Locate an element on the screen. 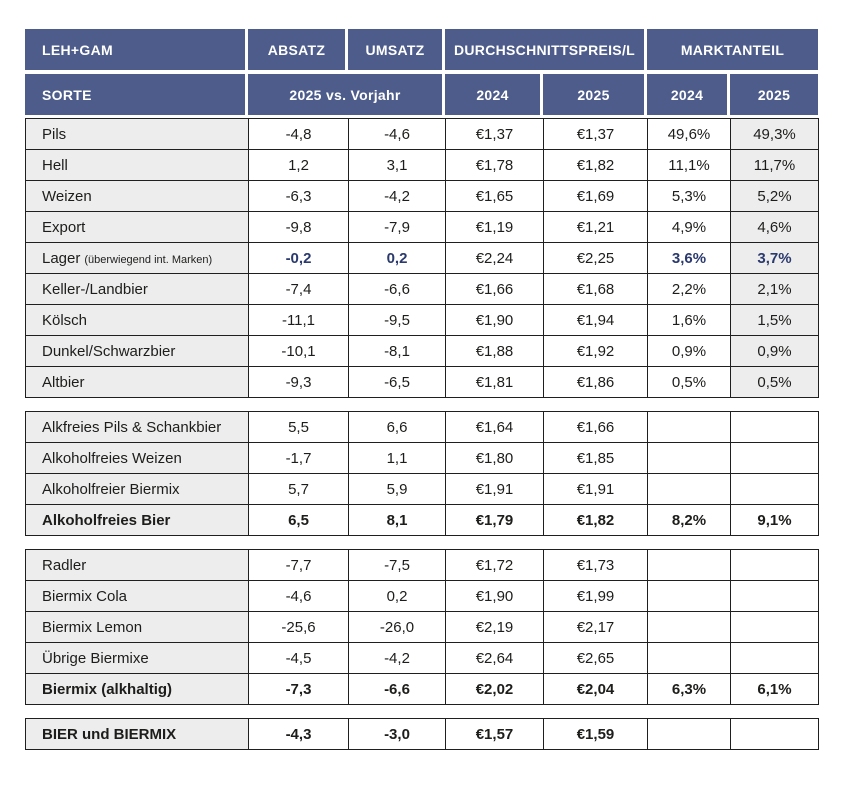 This screenshot has height=800, width=849. cell-marktanteil-2025: 1,5% is located at coordinates (774, 320).